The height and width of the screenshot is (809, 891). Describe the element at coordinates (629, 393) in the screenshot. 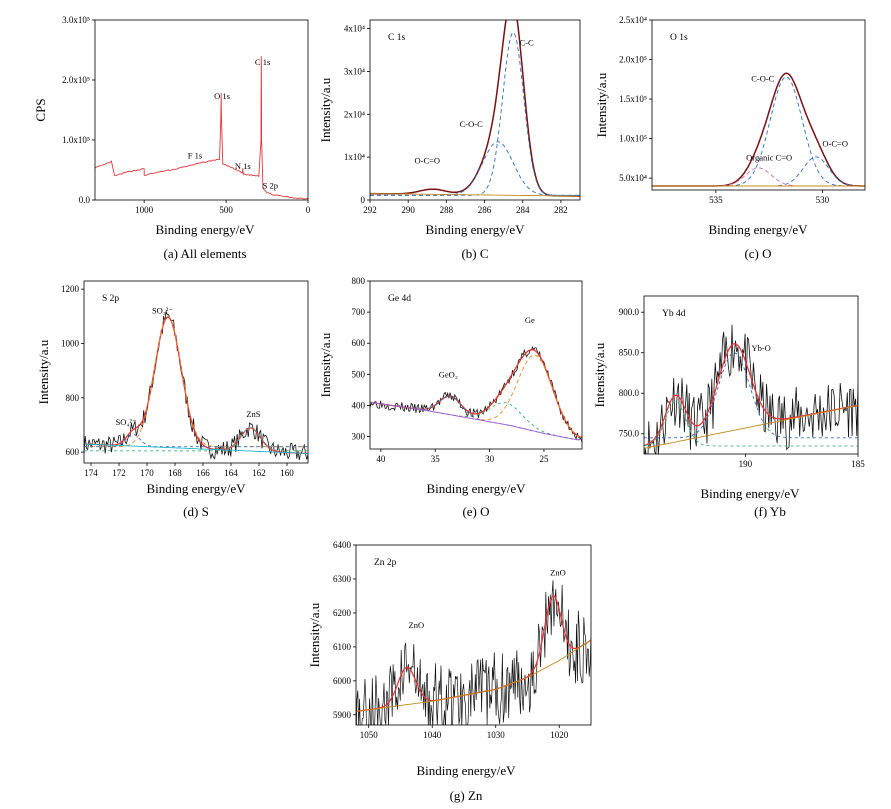

I see `y-tick-label: 800.0` at that location.